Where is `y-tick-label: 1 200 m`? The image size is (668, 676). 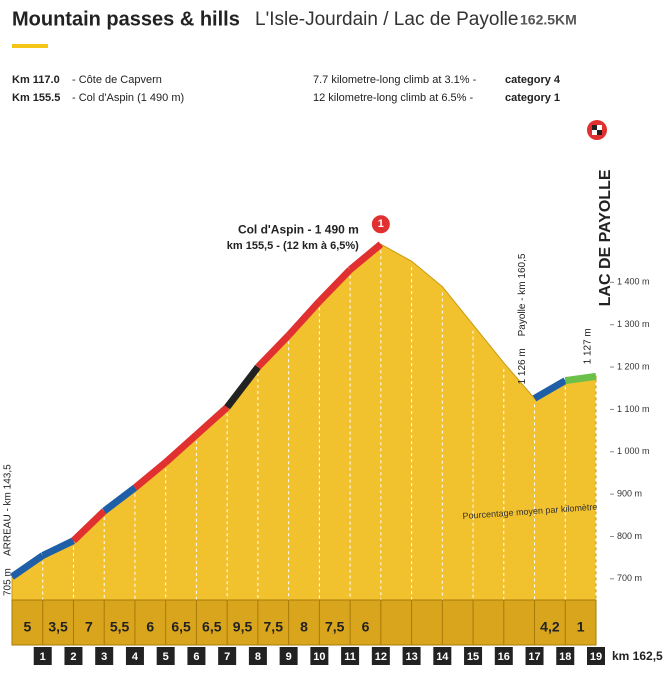 y-tick-label: 1 200 m is located at coordinates (633, 366).